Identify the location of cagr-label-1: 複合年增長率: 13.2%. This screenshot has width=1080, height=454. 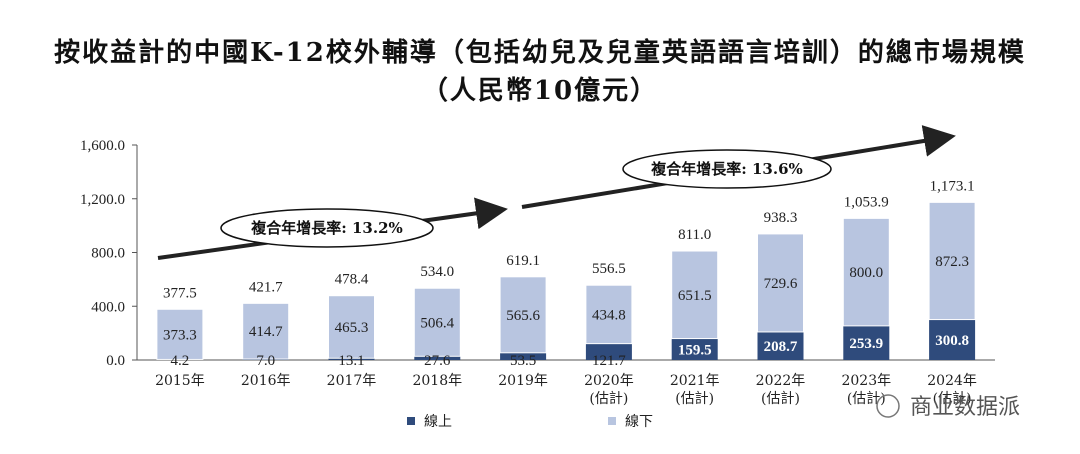
(326, 228).